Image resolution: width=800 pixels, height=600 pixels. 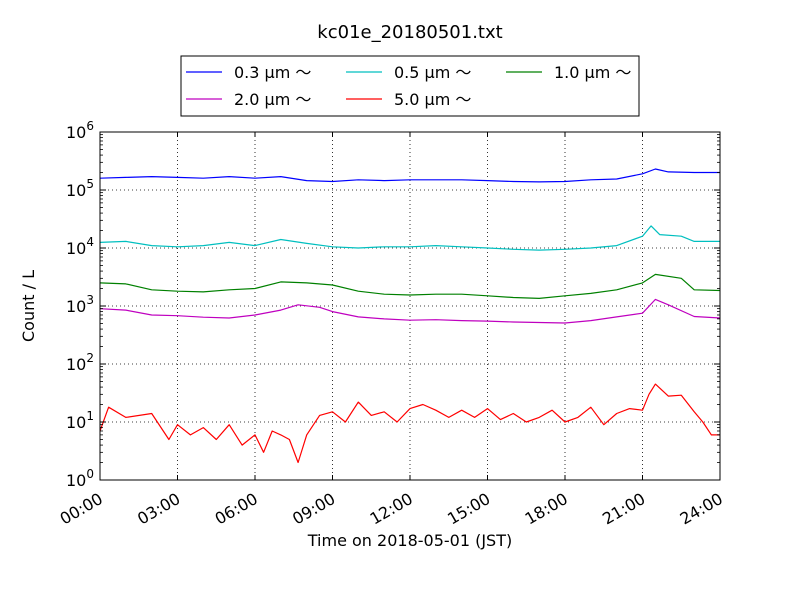 I want to click on legend: 0.3 μm ～ 0.5 μm ～ 1.0 μm ～ 2.0 μm ～ 5.0 μm ～, so click(x=410, y=86).